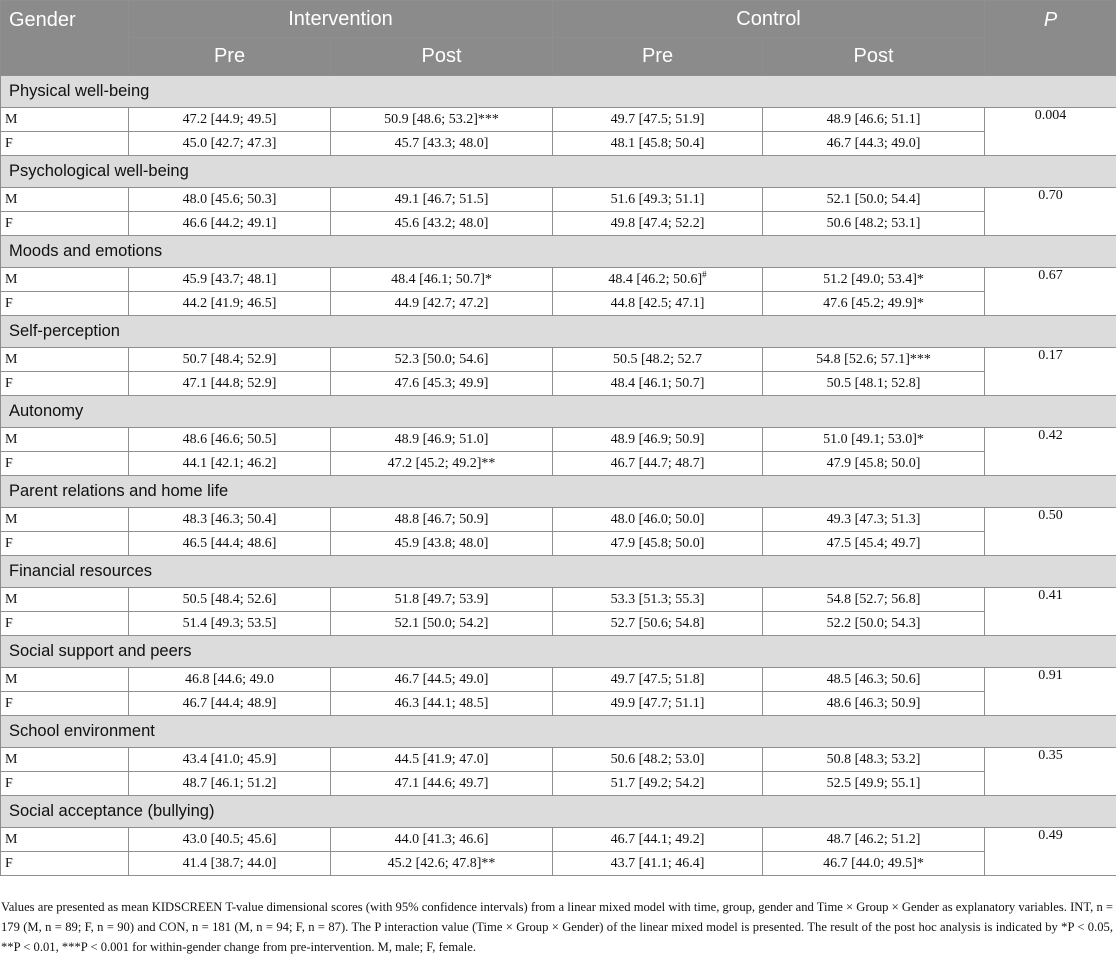 This screenshot has height=958, width=1116. I want to click on value-text: 45.9 [43.7; 48.1], so click(229, 279).